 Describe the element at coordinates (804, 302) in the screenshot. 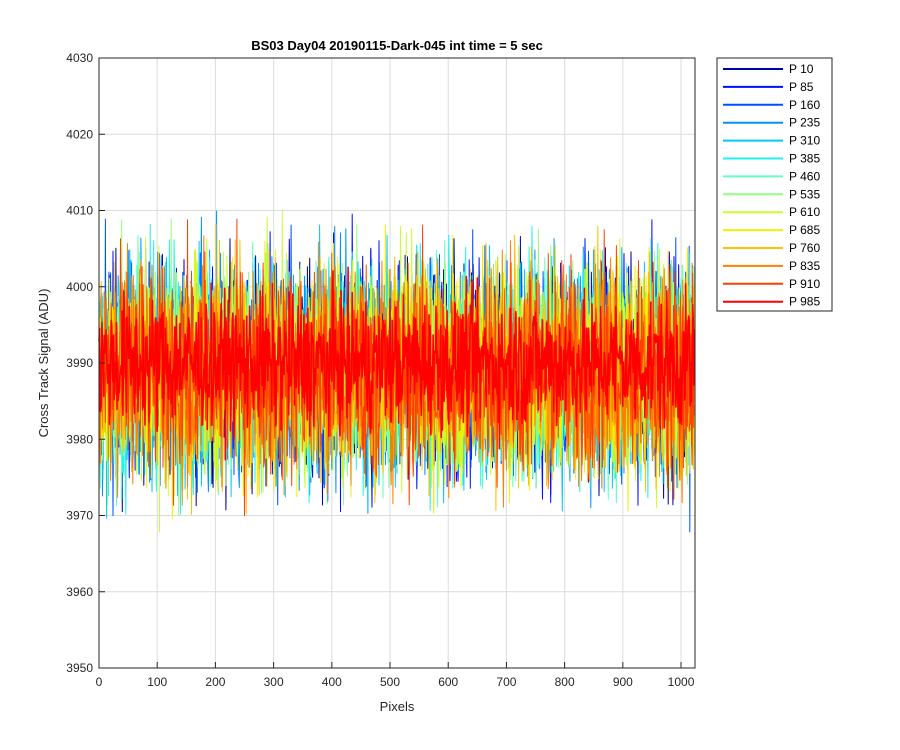

I see `legend-label: P 985` at that location.